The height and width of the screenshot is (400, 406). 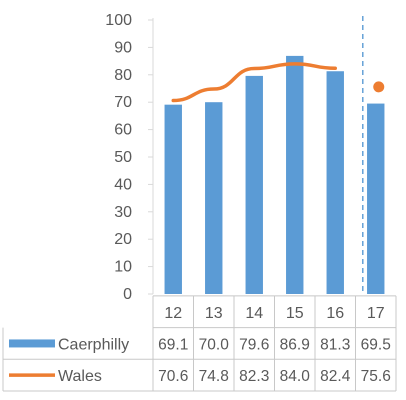 I want to click on y-tick-label: 60, so click(x=123, y=130).